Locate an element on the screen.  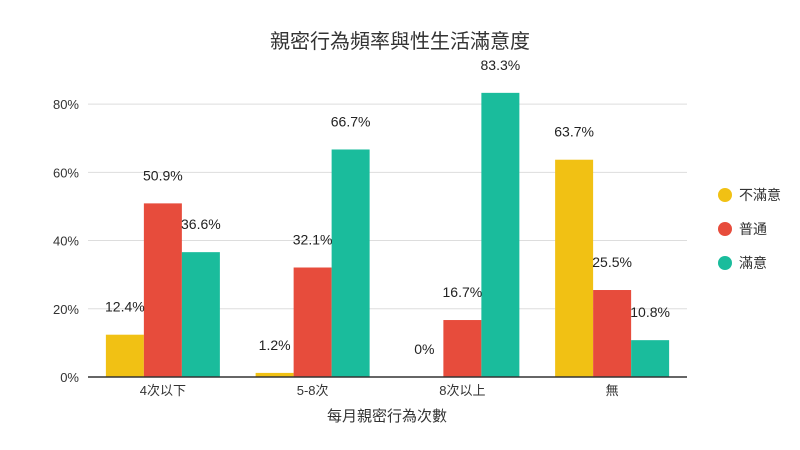
data-label: 16.7% is located at coordinates (463, 292).